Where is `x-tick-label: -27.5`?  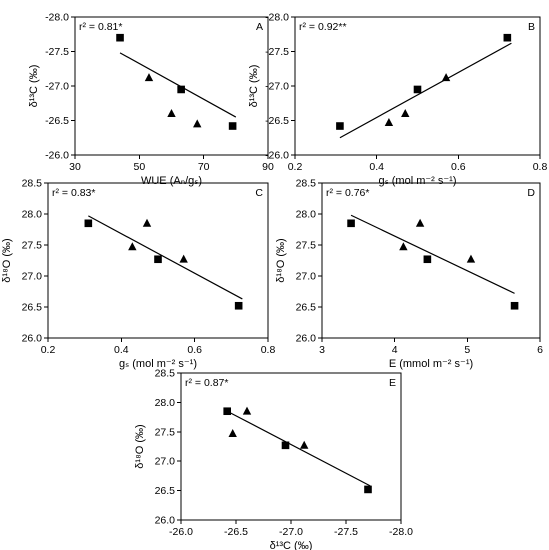 x-tick-label: -27.5 is located at coordinates (346, 532).